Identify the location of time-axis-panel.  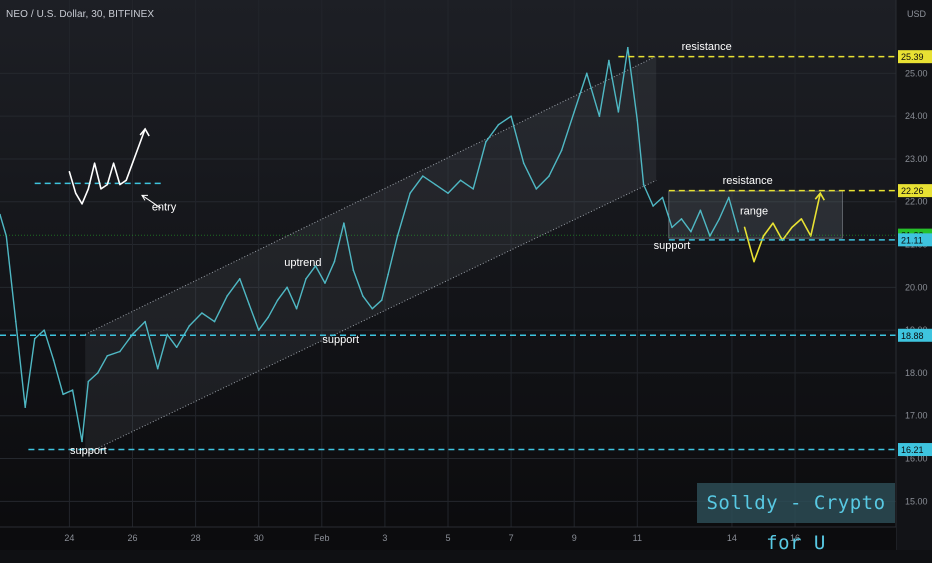
(448, 538).